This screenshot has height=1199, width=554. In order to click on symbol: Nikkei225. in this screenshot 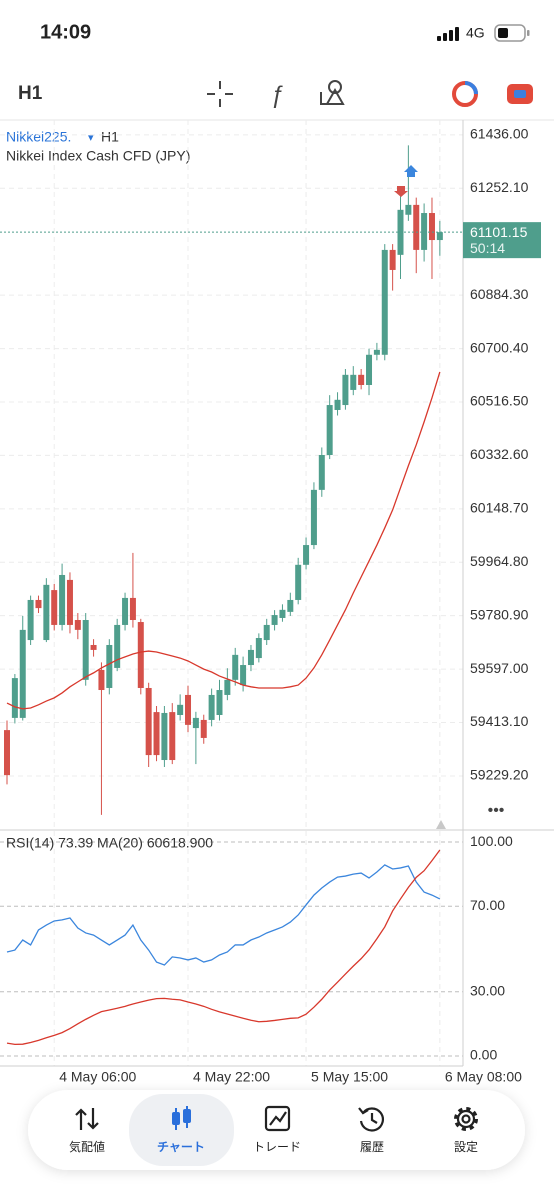, I will do `click(38, 137)`.